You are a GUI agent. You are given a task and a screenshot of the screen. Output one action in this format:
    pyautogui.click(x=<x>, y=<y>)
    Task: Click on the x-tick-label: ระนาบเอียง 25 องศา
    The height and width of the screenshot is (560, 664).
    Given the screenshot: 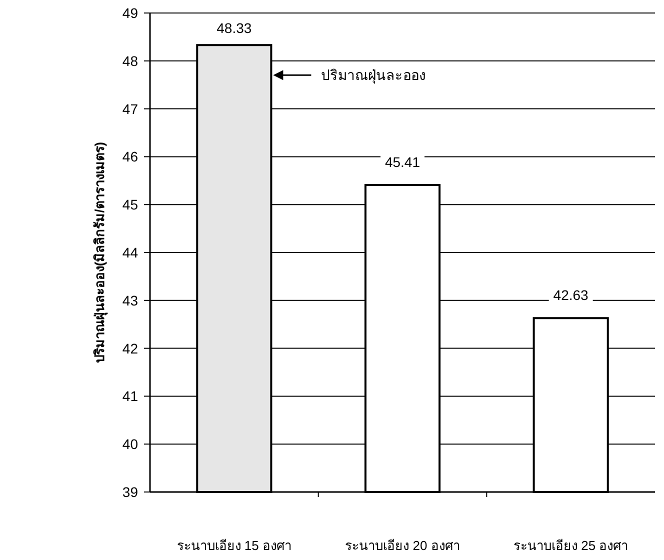 What is the action you would take?
    pyautogui.click(x=570, y=545)
    